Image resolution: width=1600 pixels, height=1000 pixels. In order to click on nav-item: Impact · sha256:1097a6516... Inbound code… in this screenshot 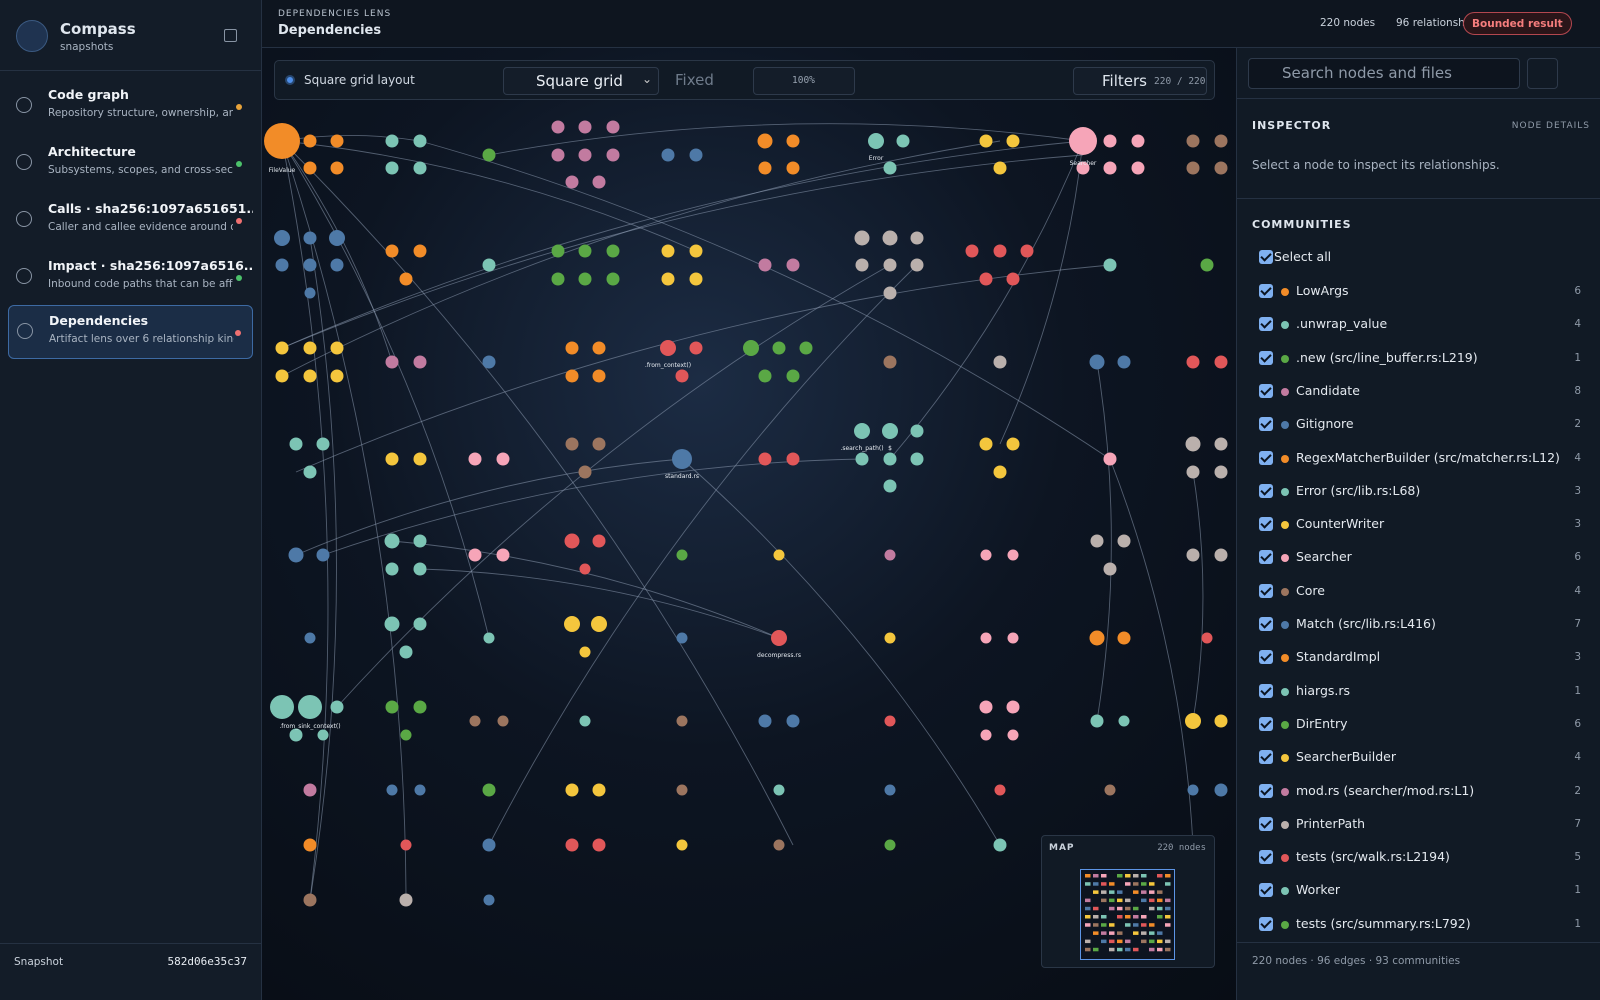, I will do `click(130, 278)`.